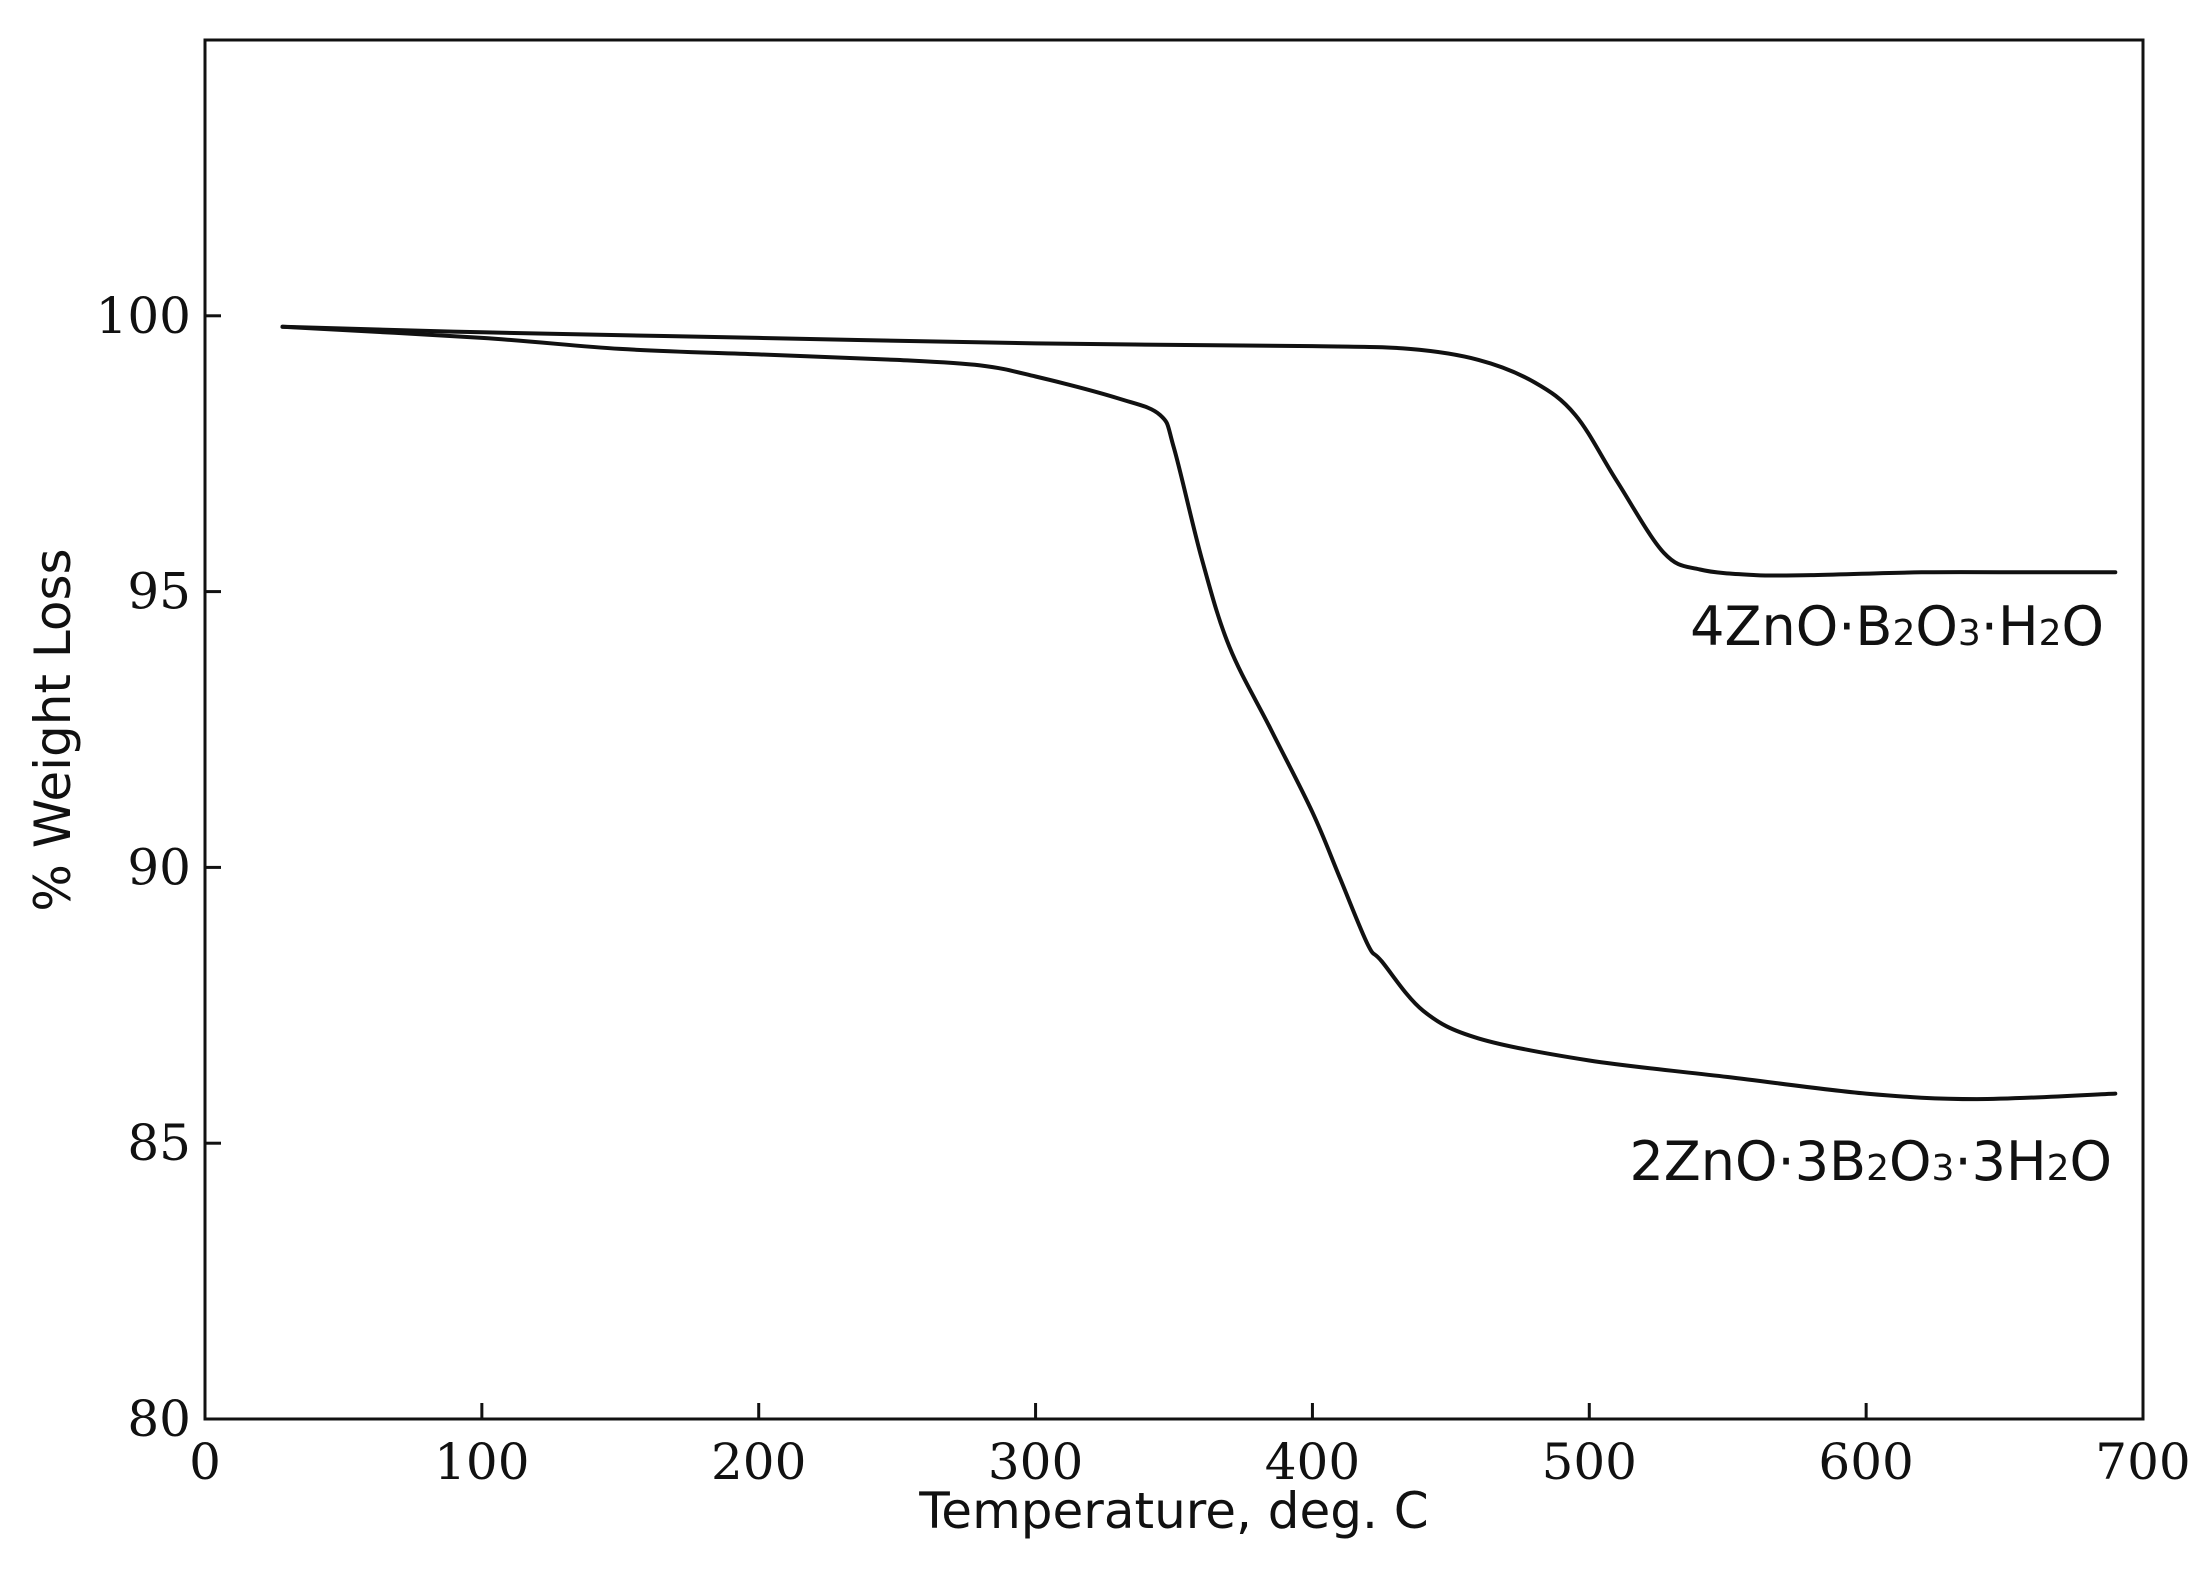 The width and height of the screenshot is (2199, 1592). Describe the element at coordinates (2142, 1462) in the screenshot. I see `x-tick-label: 700` at that location.